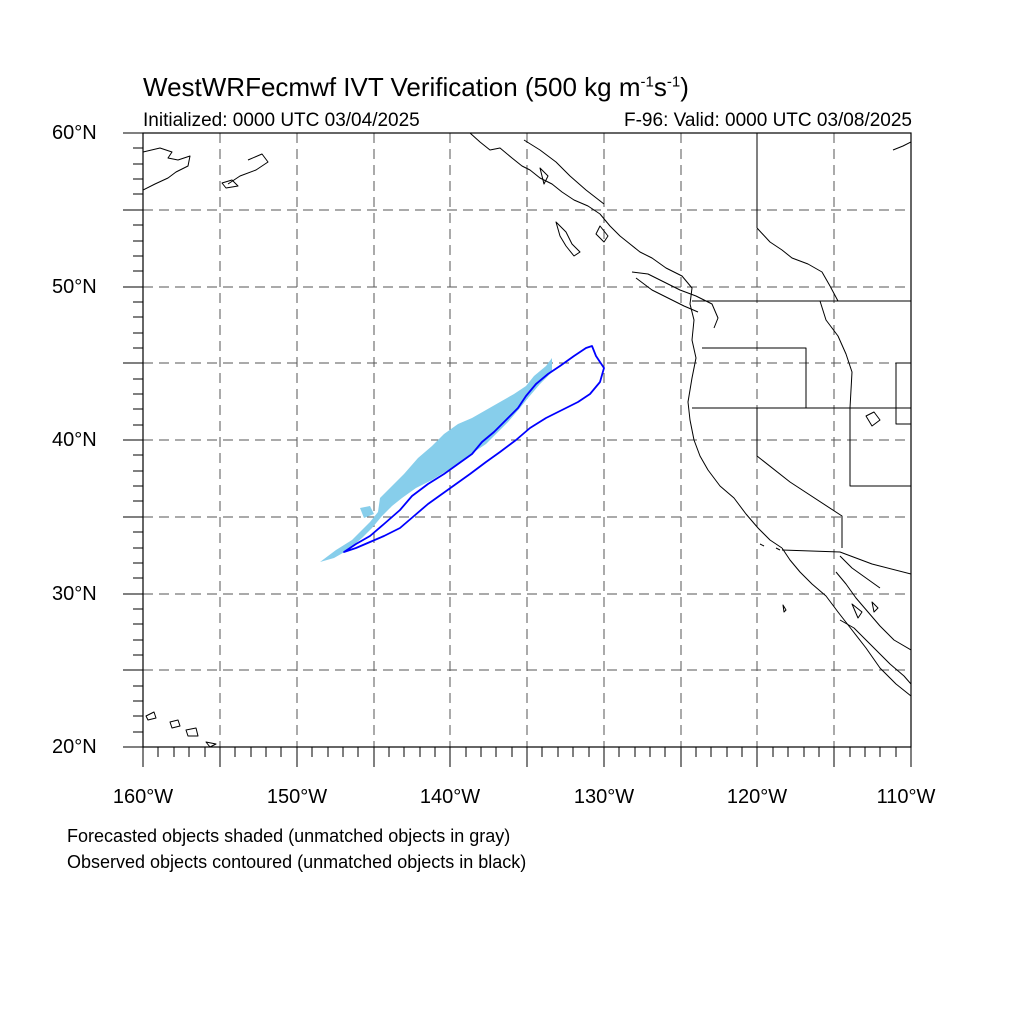 The width and height of the screenshot is (1024, 1024). Describe the element at coordinates (74, 440) in the screenshot. I see `lat-label-40n: 40°N` at that location.